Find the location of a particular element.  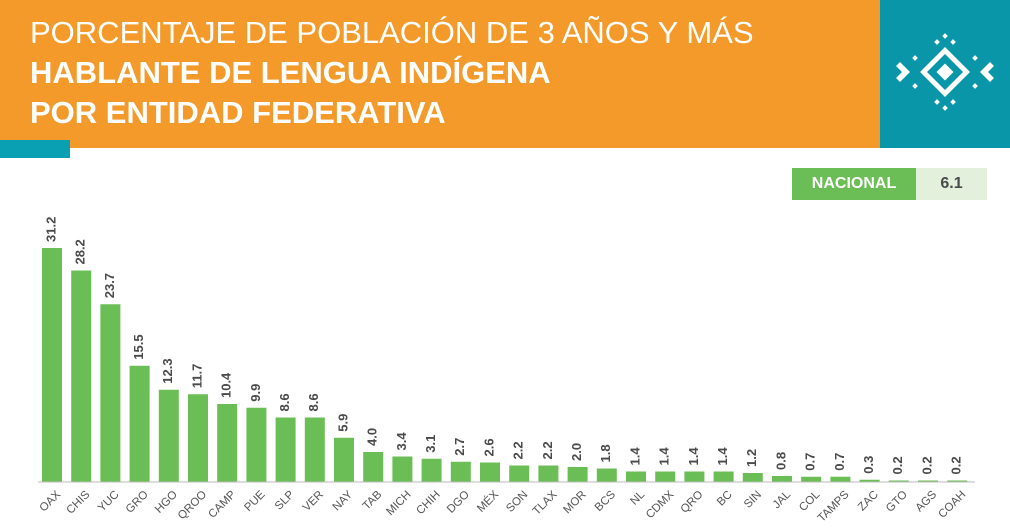

national-label: NACIONAL is located at coordinates (854, 184).